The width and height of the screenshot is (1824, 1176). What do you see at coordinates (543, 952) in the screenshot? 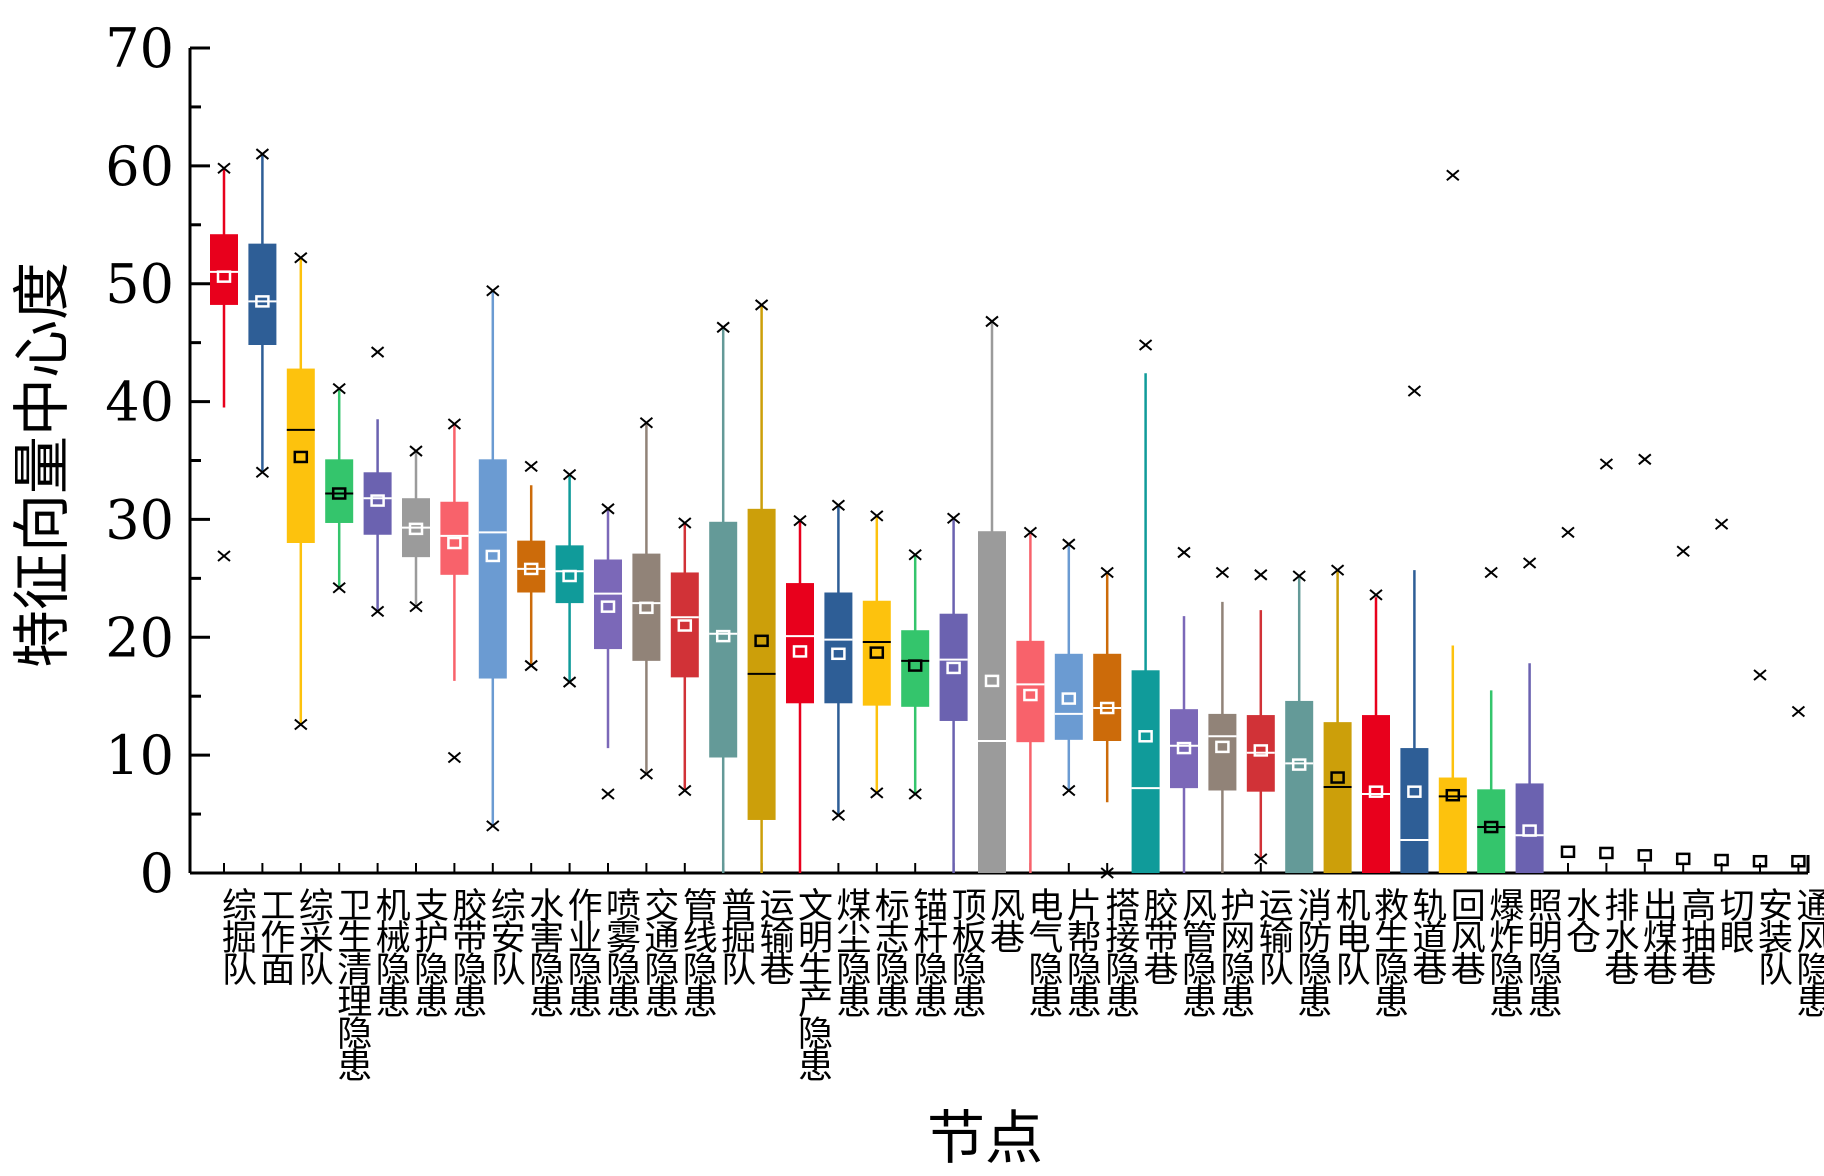
I see `category-label: 水害隐患` at bounding box center [543, 952].